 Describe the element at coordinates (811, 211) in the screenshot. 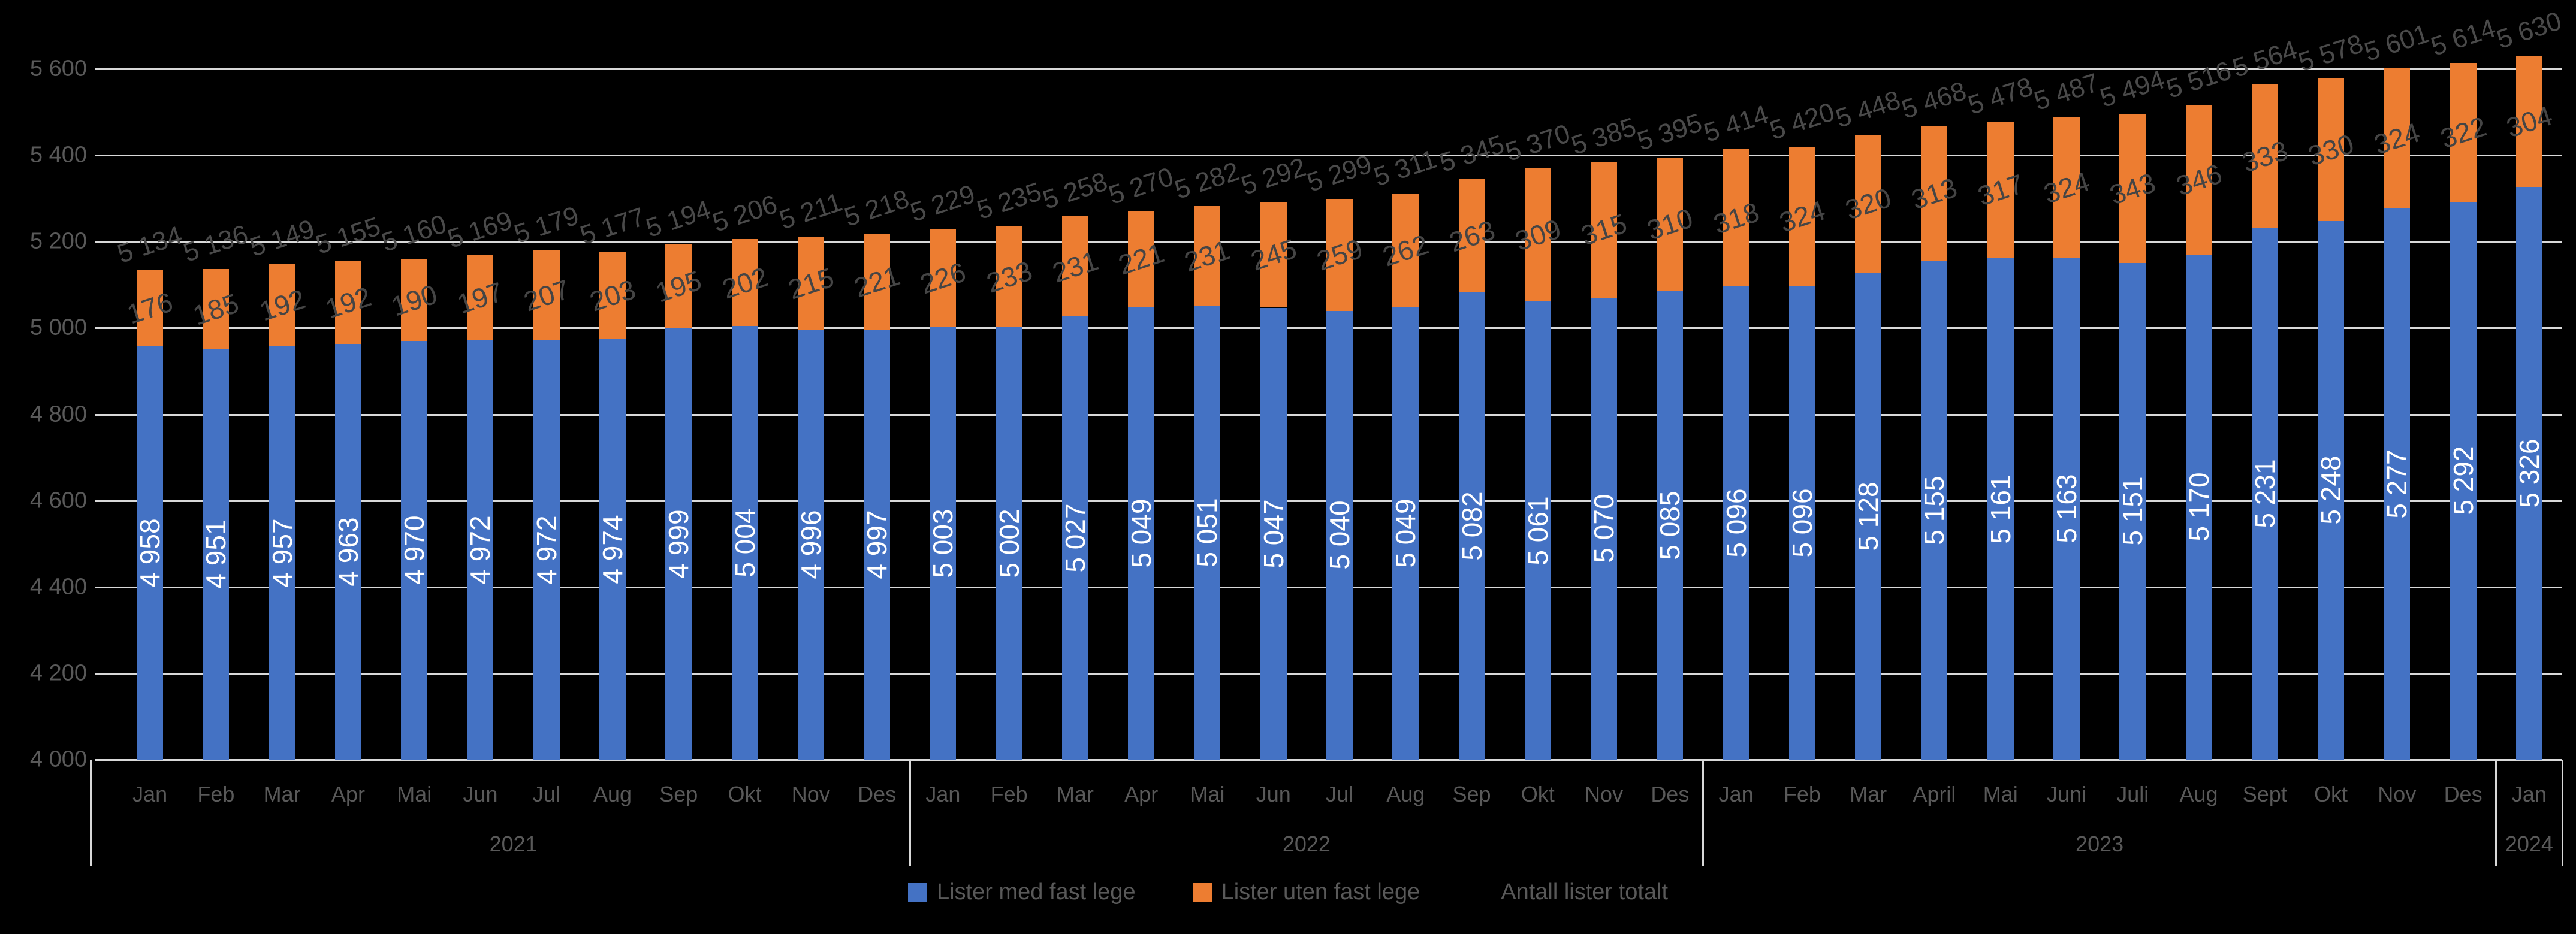

I see `total-value-label: 5 211` at that location.